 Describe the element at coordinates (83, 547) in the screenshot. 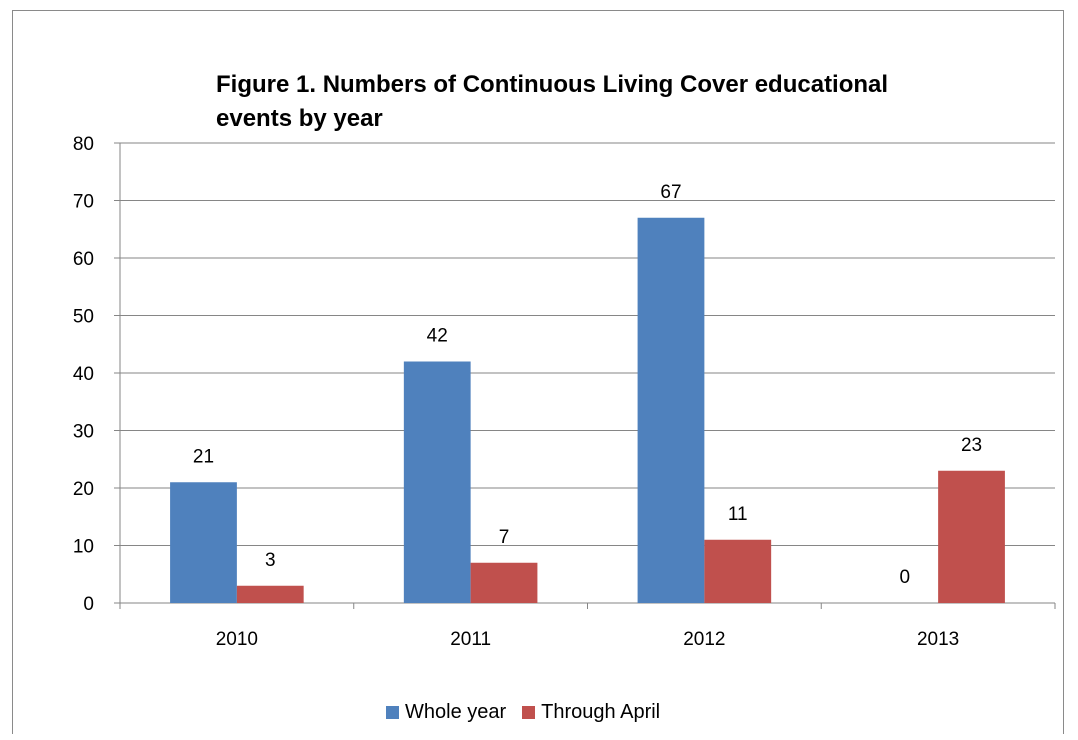

I see `y-tick-label: 10` at that location.